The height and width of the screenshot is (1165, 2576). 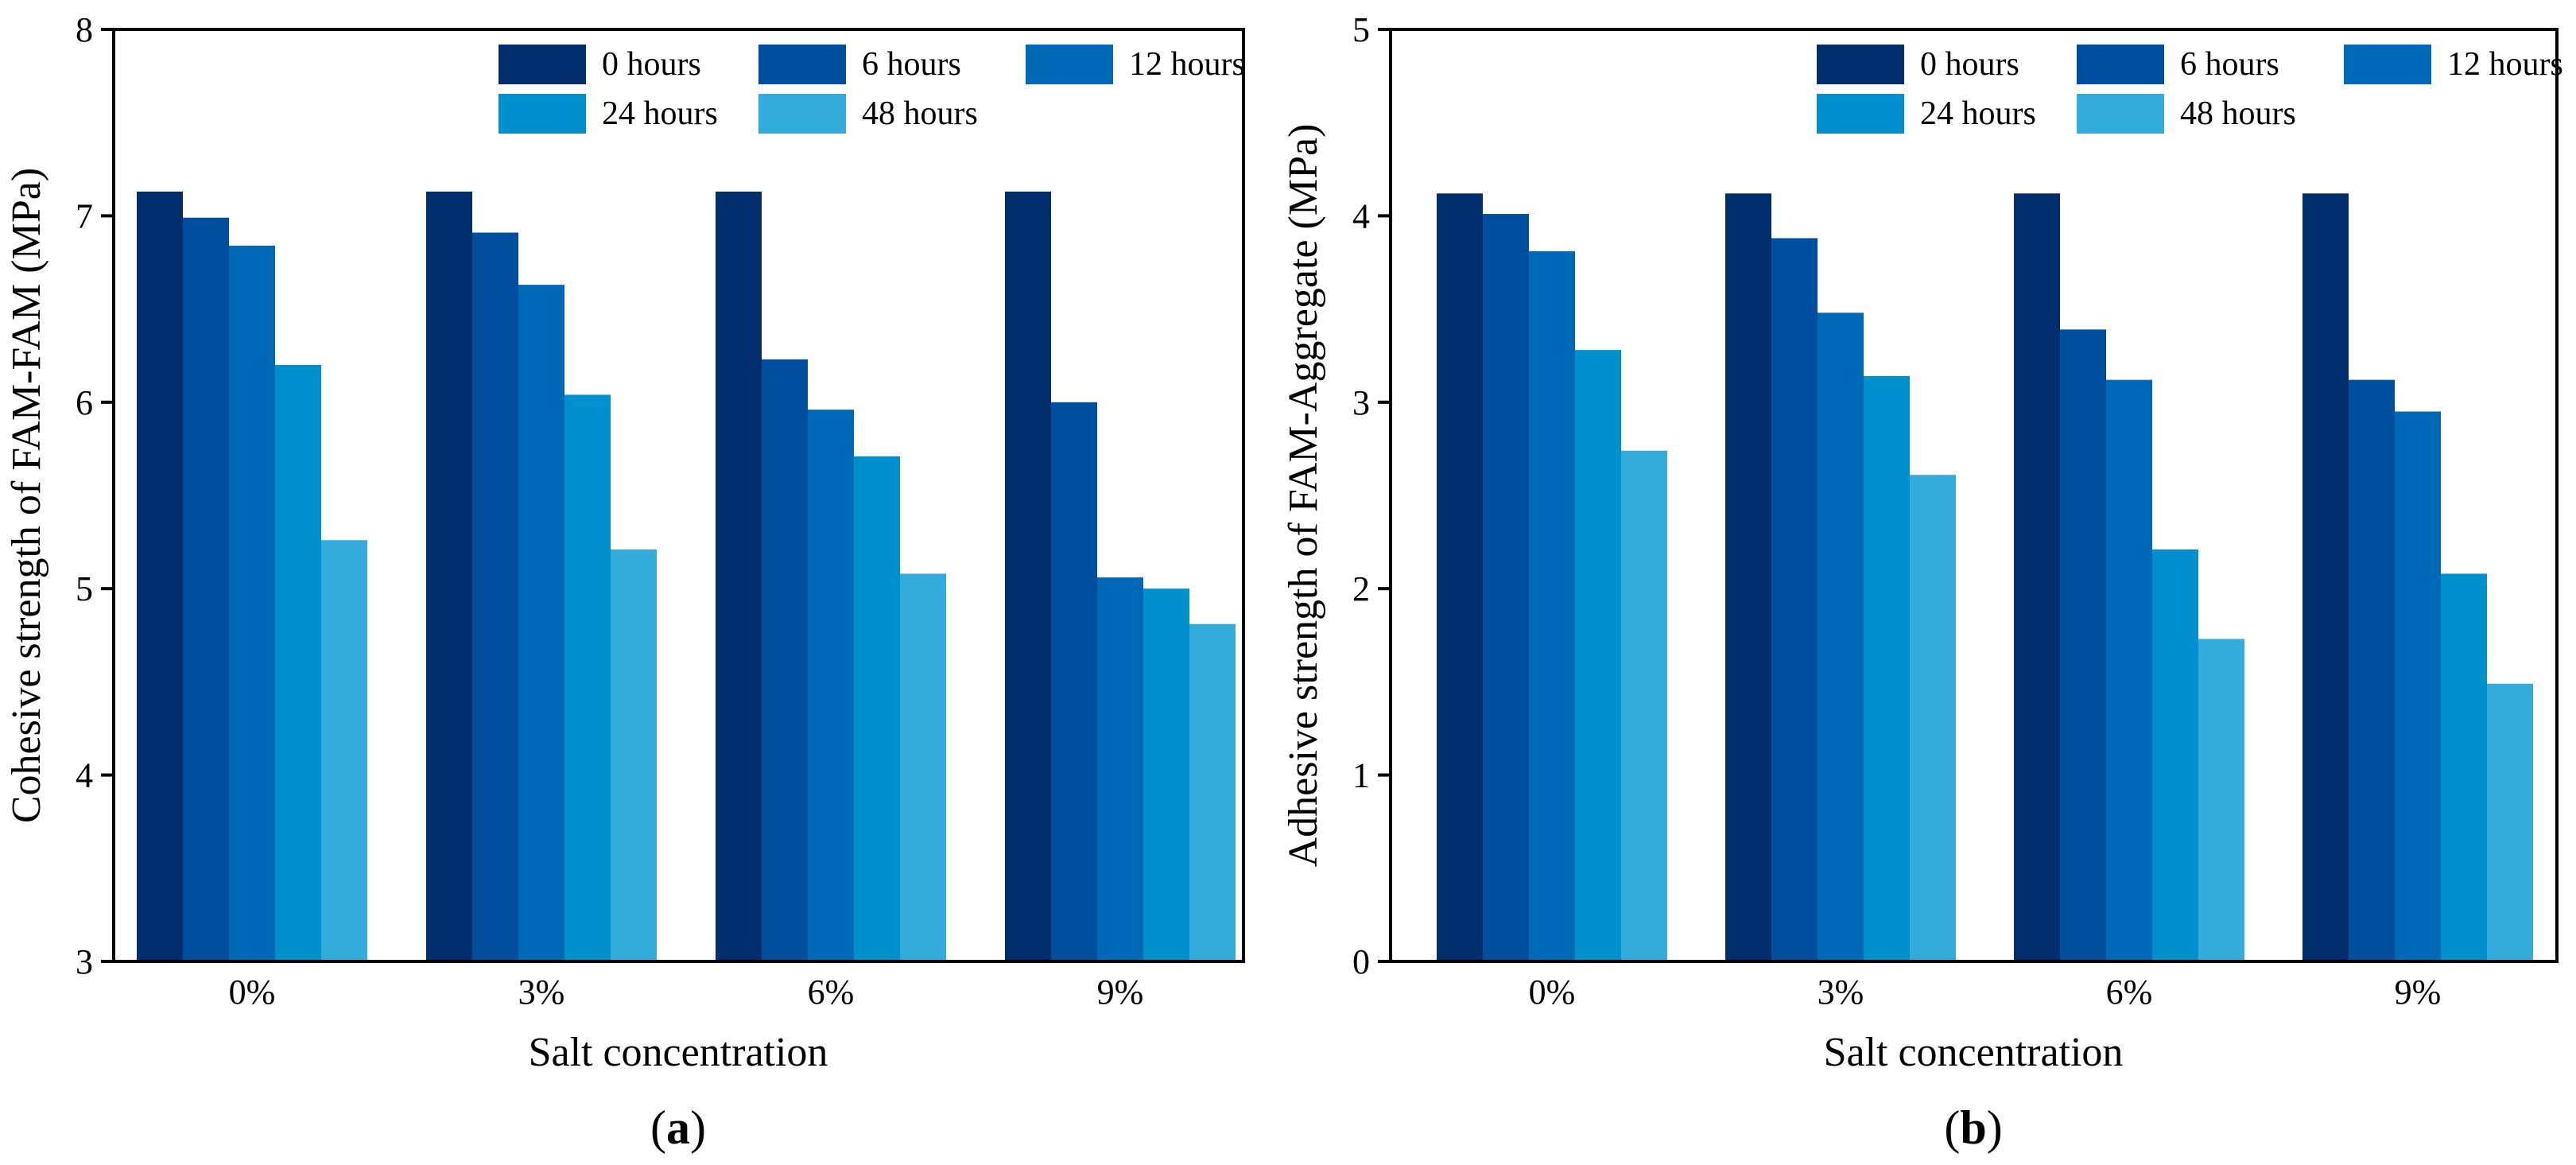 I want to click on bar-a-9pct-0-hours, so click(x=1028, y=576).